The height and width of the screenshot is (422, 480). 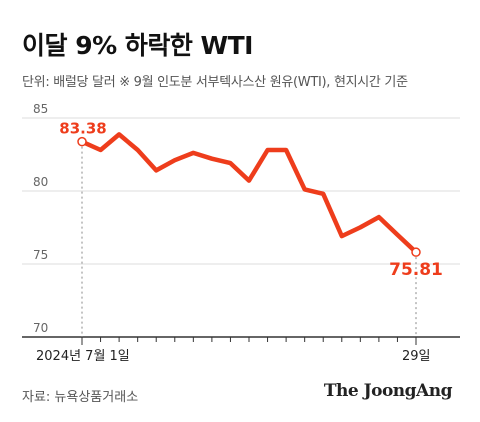 I want to click on y-tick-label: 75, so click(x=40, y=255).